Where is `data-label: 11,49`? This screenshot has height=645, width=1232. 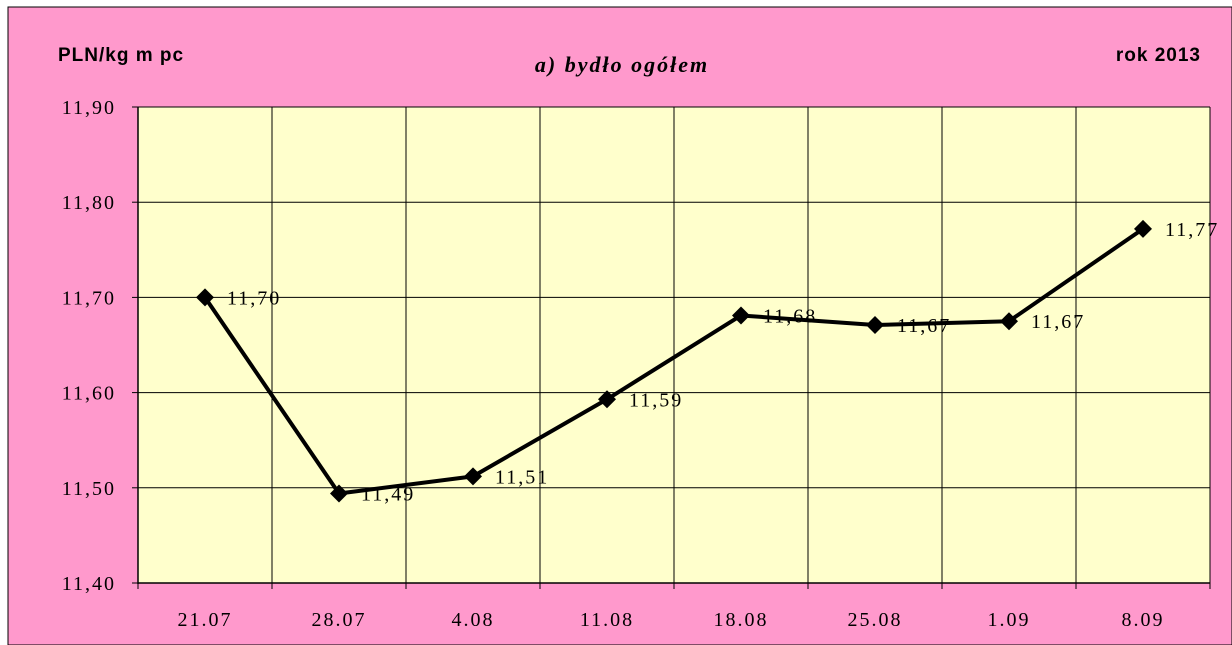 data-label: 11,49 is located at coordinates (388, 495).